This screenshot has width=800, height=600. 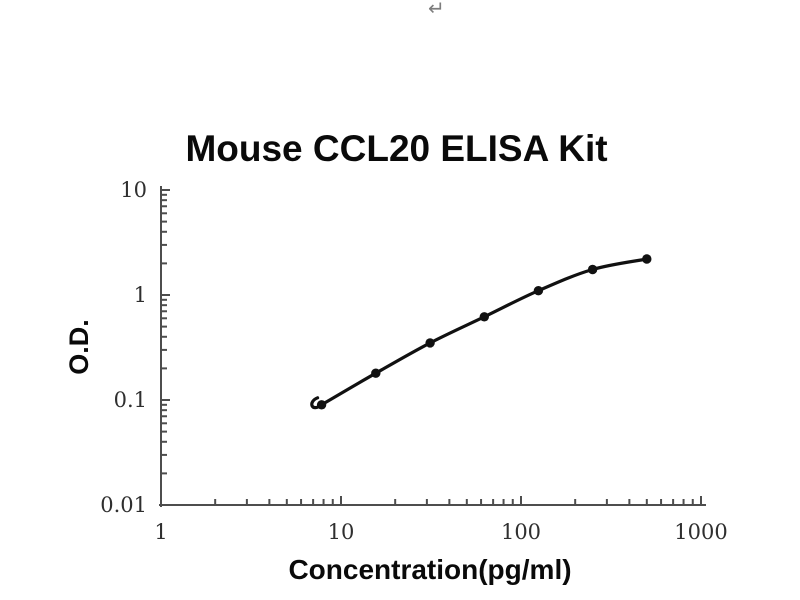 What do you see at coordinates (123, 505) in the screenshot?
I see `y-tick-label: 0.01` at bounding box center [123, 505].